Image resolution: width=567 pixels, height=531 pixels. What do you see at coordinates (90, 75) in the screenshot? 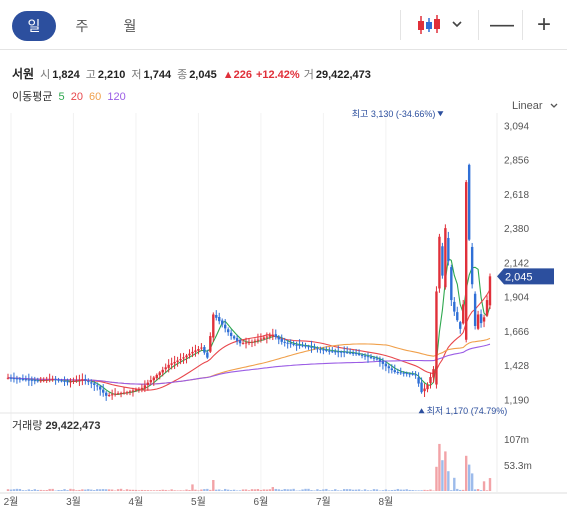
I see `high-label: 고` at bounding box center [90, 75].